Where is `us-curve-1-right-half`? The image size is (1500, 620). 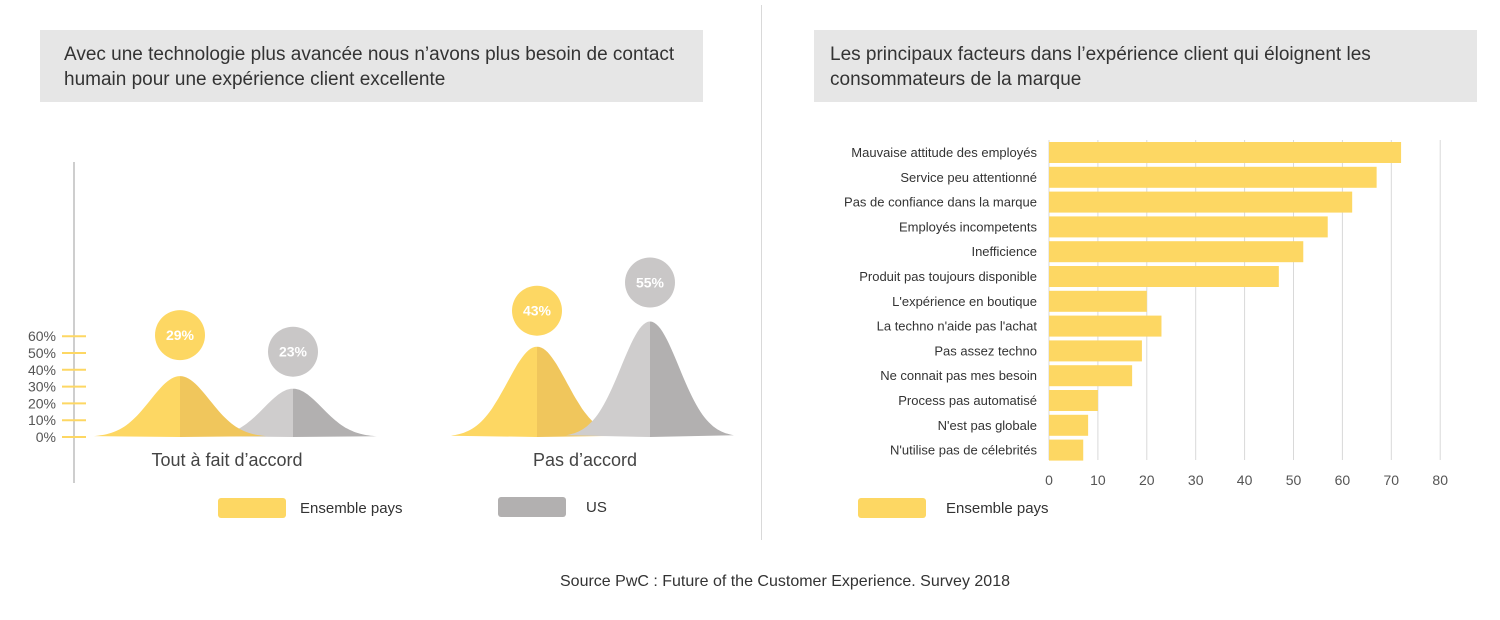 us-curve-1-right-half is located at coordinates (335, 412).